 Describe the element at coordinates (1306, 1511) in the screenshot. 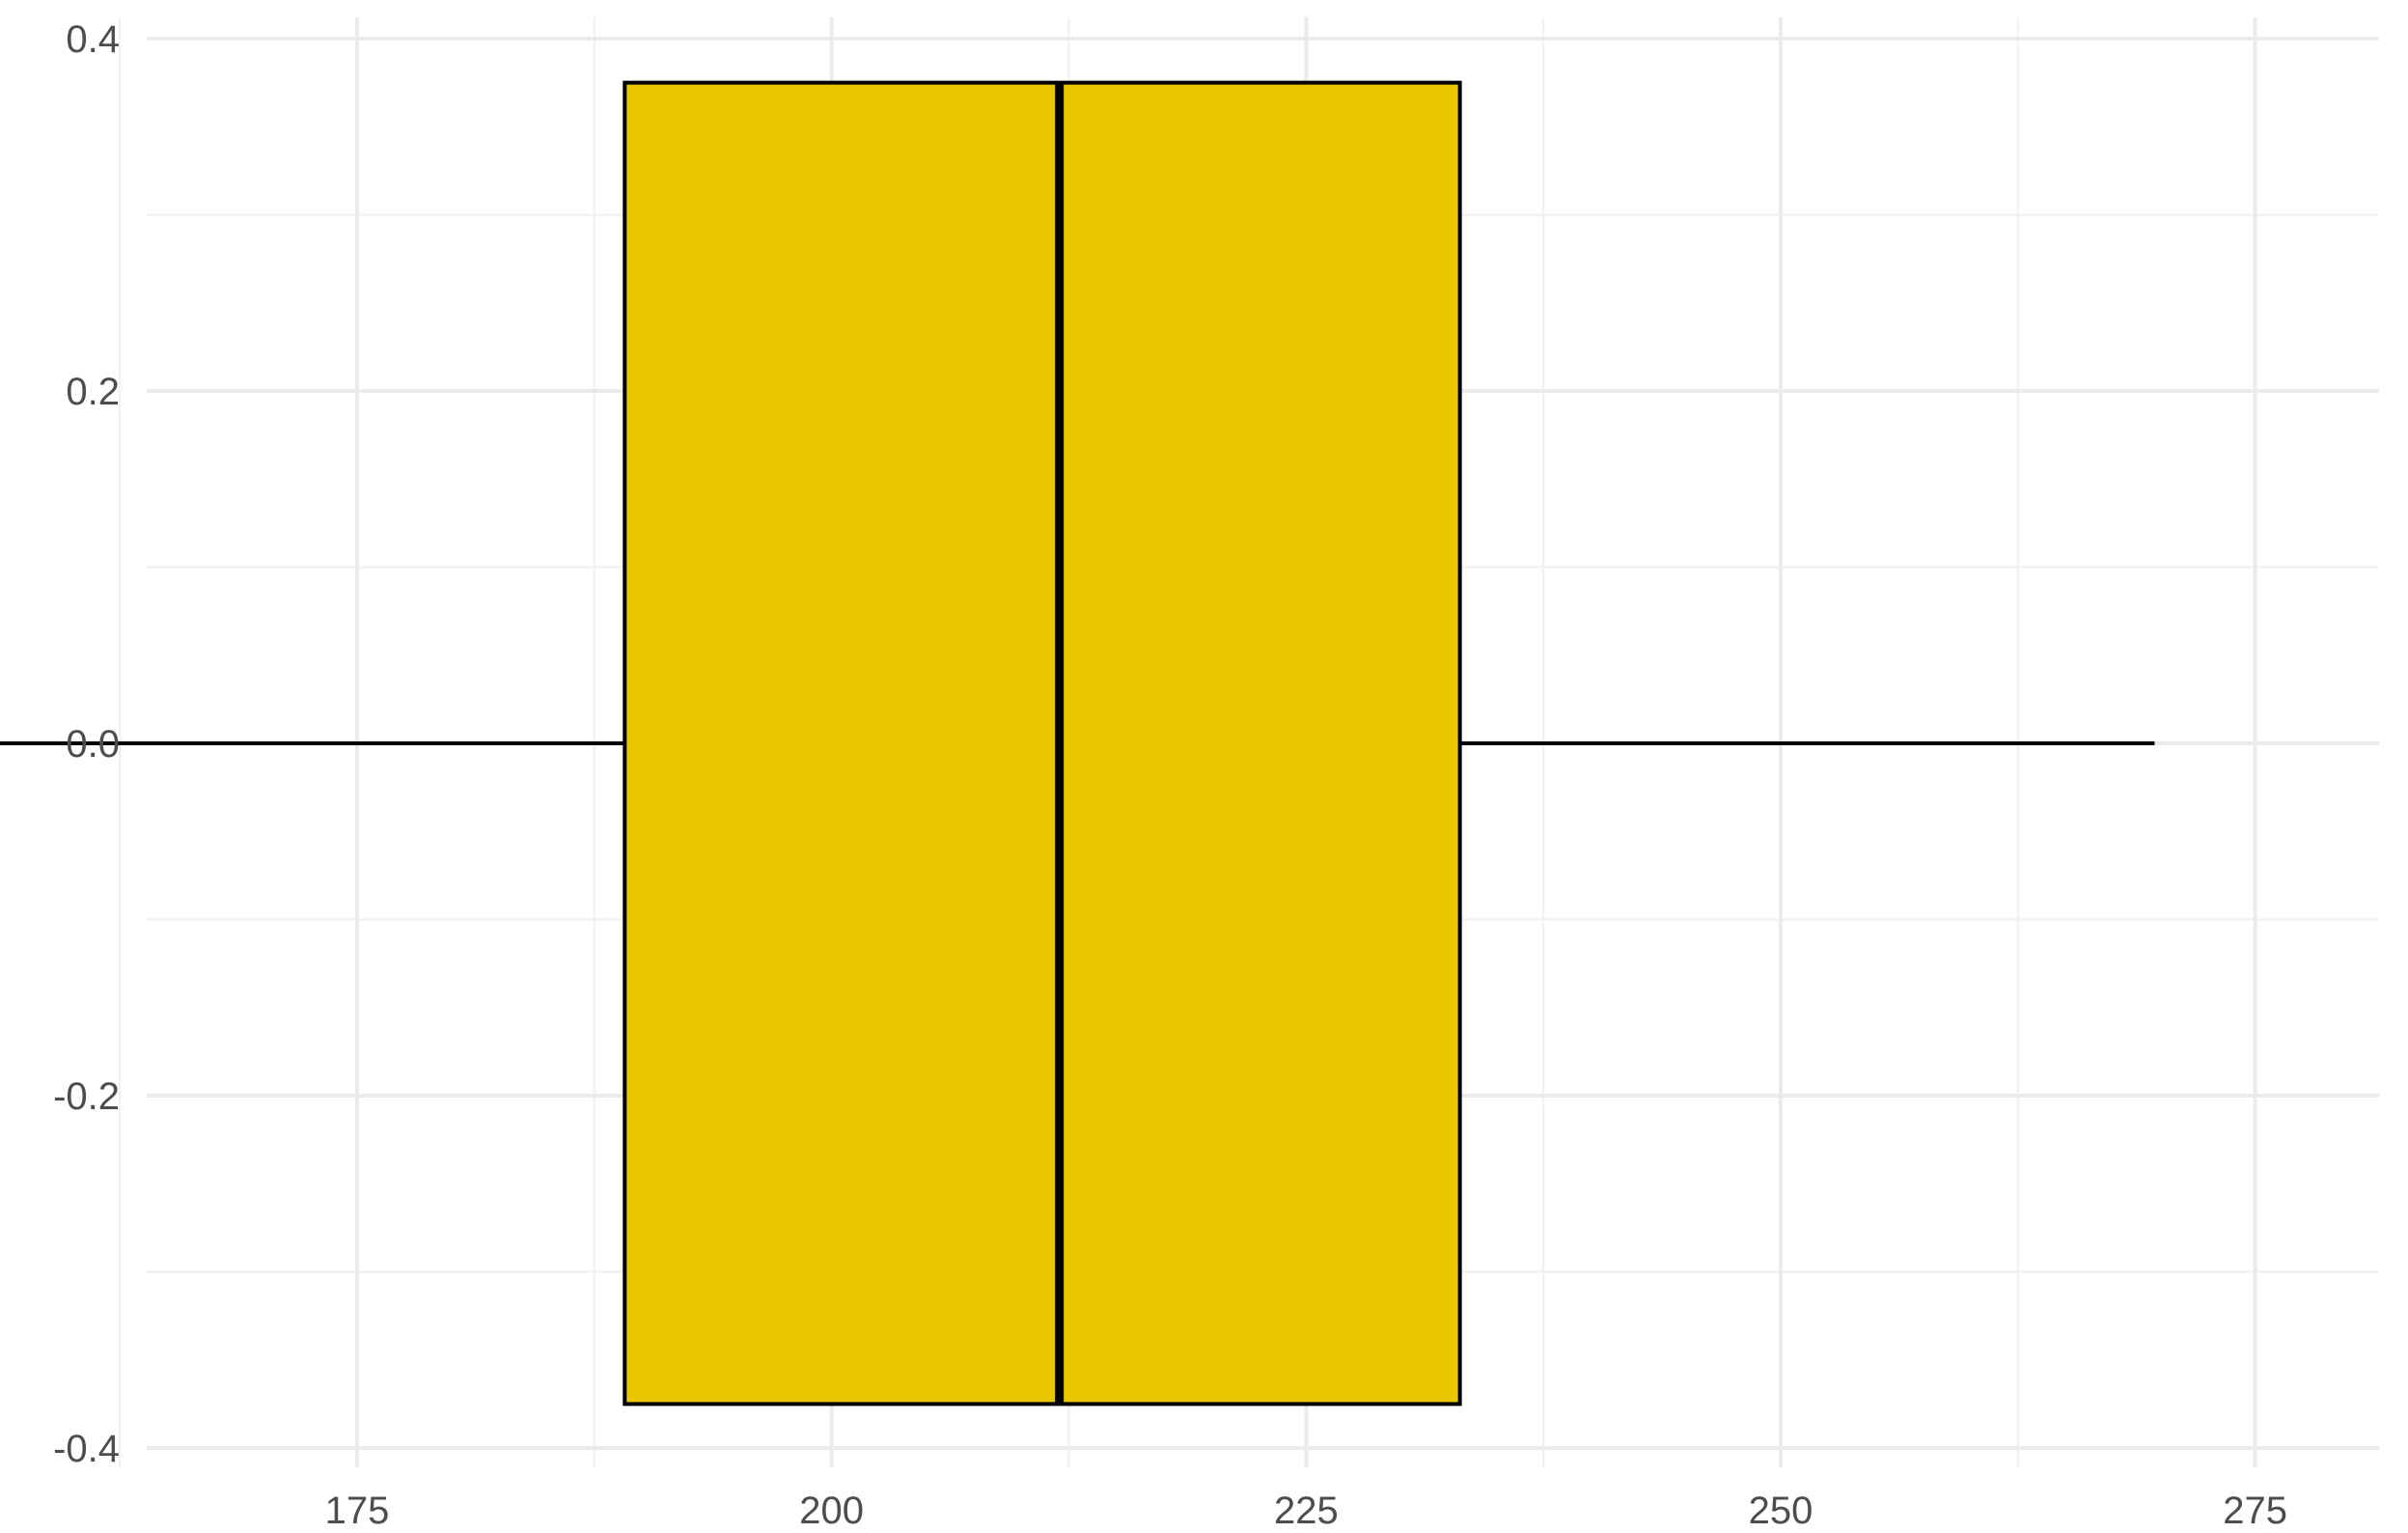

I see `x-tick-label: 225` at that location.